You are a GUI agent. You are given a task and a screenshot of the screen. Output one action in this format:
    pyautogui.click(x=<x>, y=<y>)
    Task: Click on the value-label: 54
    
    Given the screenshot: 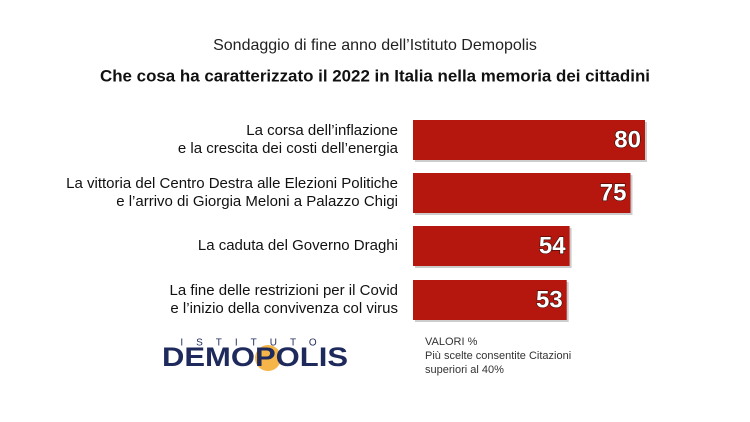 What is the action you would take?
    pyautogui.click(x=552, y=245)
    